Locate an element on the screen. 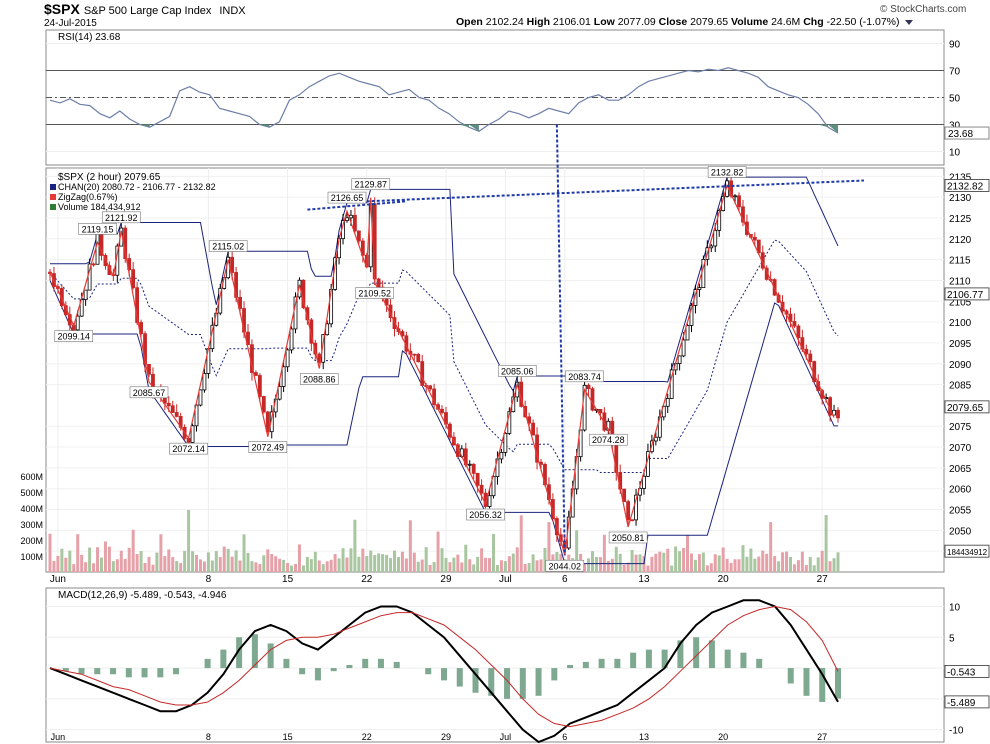 This screenshot has height=744, width=990. x-tick-label: 15 is located at coordinates (288, 579).